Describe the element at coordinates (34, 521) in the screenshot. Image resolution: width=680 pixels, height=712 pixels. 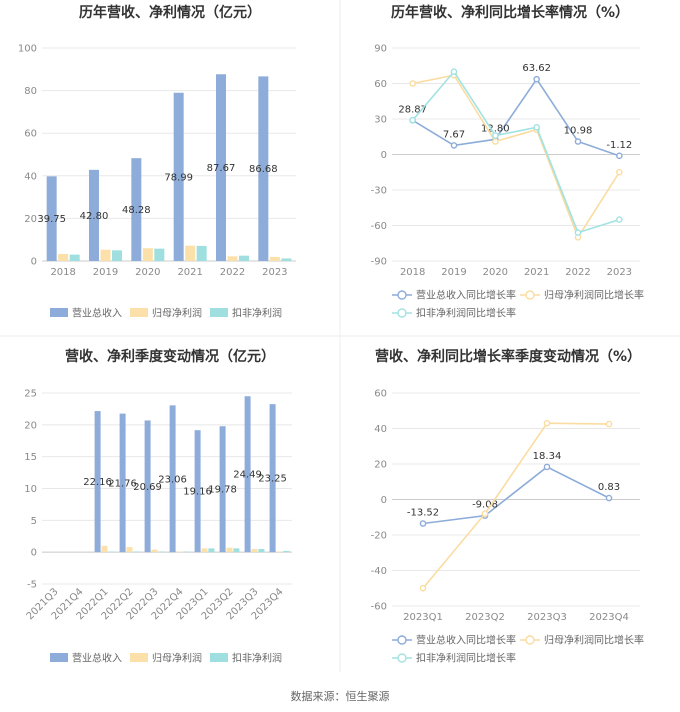
I see `y-tick-label: 5` at that location.